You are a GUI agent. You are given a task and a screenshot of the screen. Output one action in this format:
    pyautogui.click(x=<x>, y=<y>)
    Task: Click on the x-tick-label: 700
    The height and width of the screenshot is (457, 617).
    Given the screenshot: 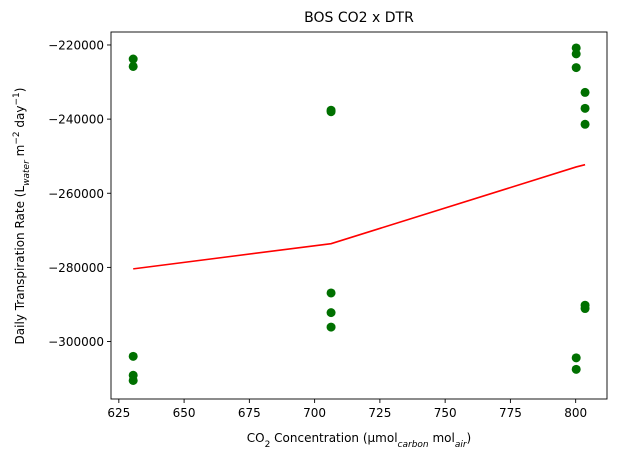 What is the action you would take?
    pyautogui.click(x=314, y=413)
    